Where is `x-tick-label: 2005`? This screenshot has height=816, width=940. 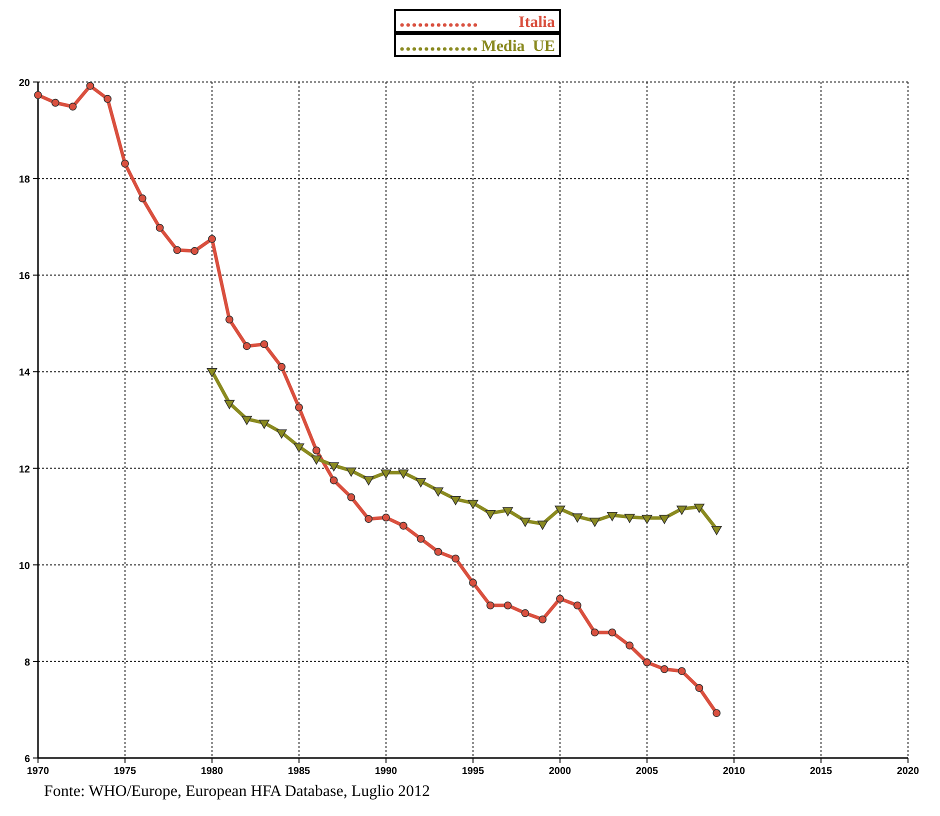 x-tick-label: 2005 is located at coordinates (647, 771).